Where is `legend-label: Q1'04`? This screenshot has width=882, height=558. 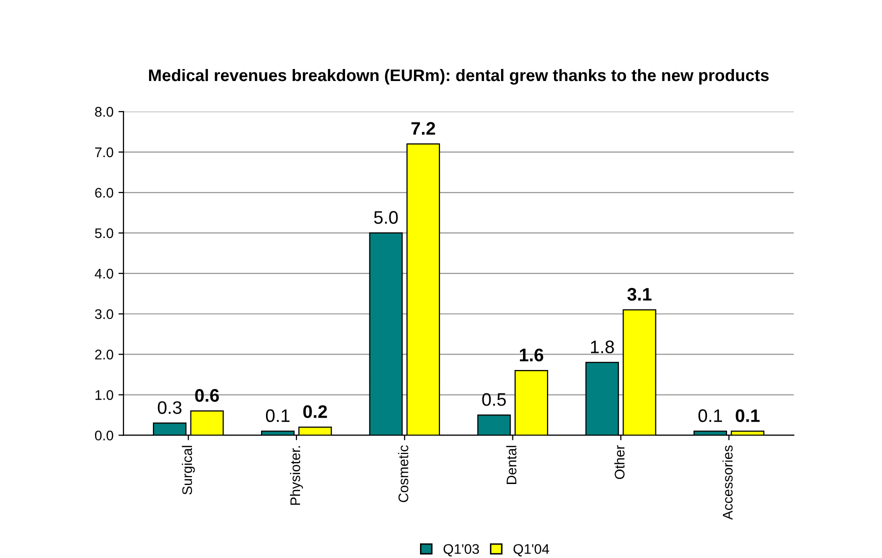
legend-label: Q1'04 is located at coordinates (532, 550).